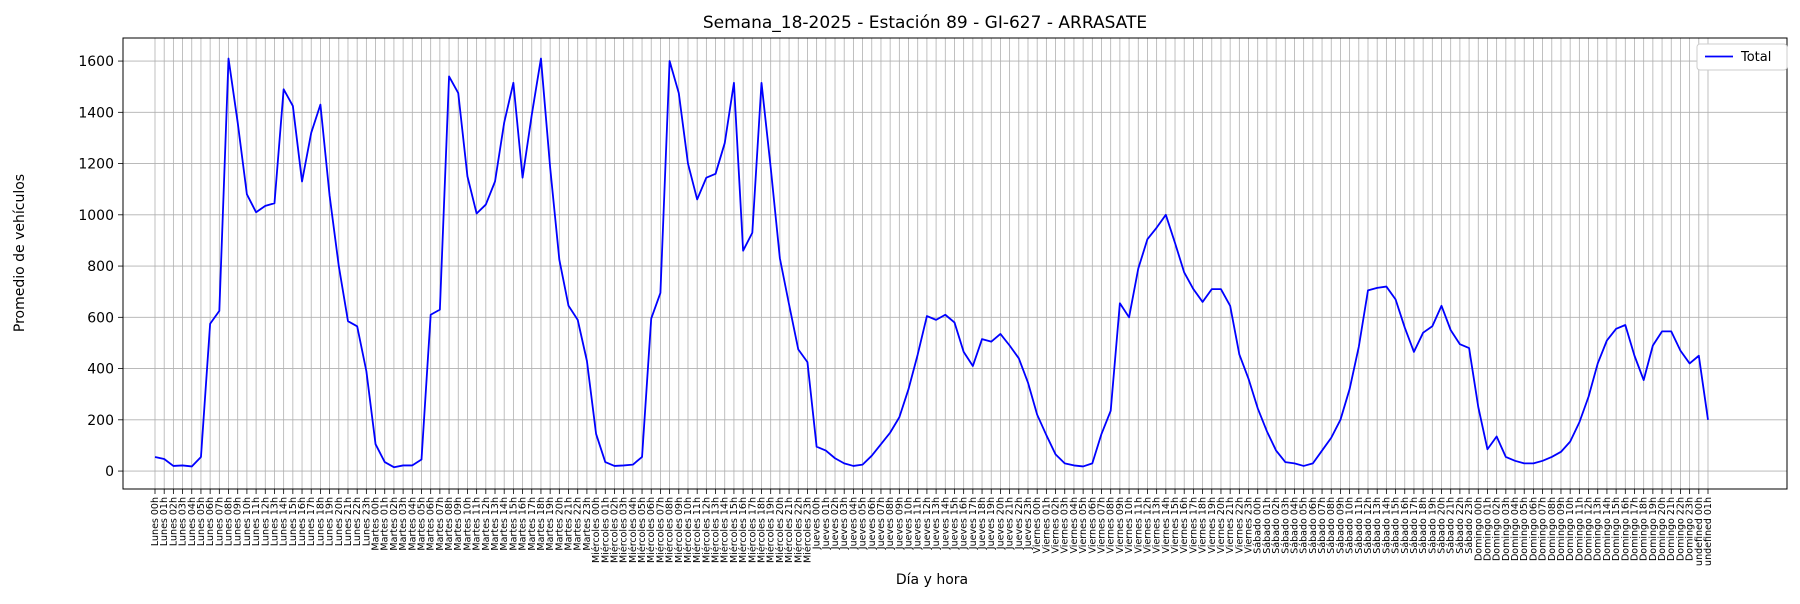 The image size is (1800, 604). What do you see at coordinates (1598, 529) in the screenshot?
I see `x-tick-label: Domingo 13h` at bounding box center [1598, 529].